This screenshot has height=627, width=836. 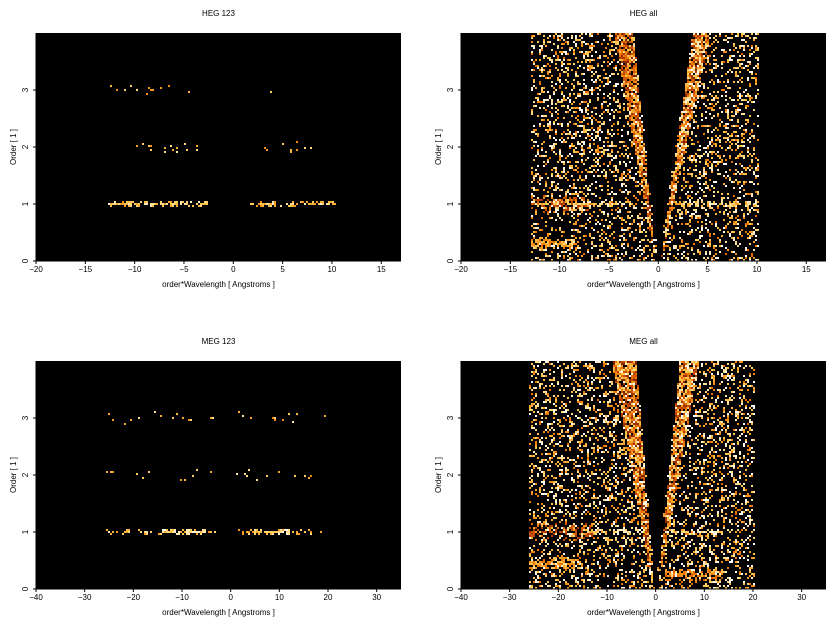 What do you see at coordinates (756, 269) in the screenshot?
I see `x-tick-label: 10` at bounding box center [756, 269].